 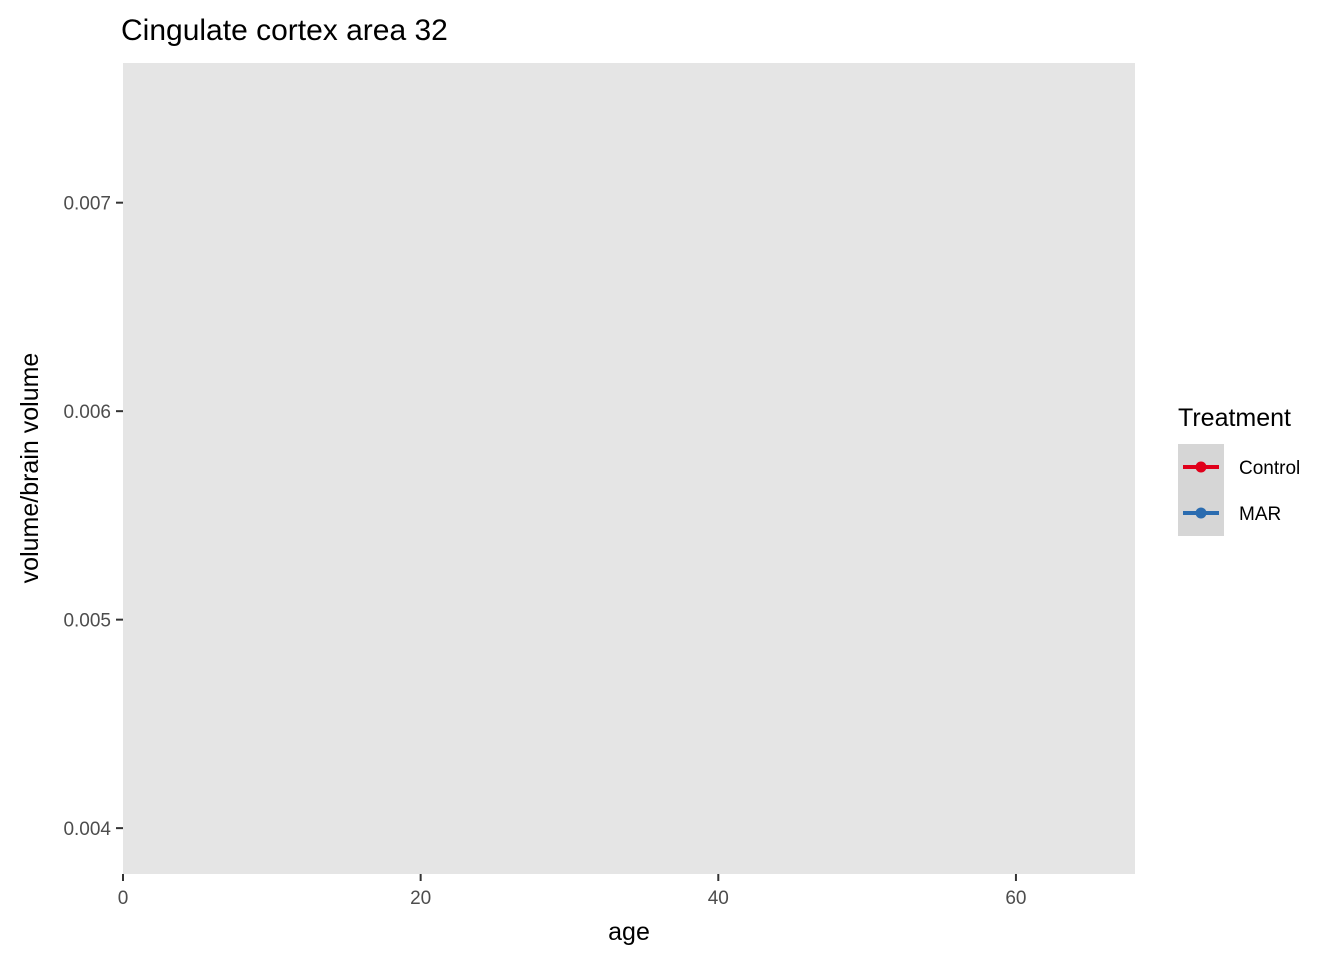 What do you see at coordinates (420, 898) in the screenshot?
I see `x-tick-label: 20` at bounding box center [420, 898].